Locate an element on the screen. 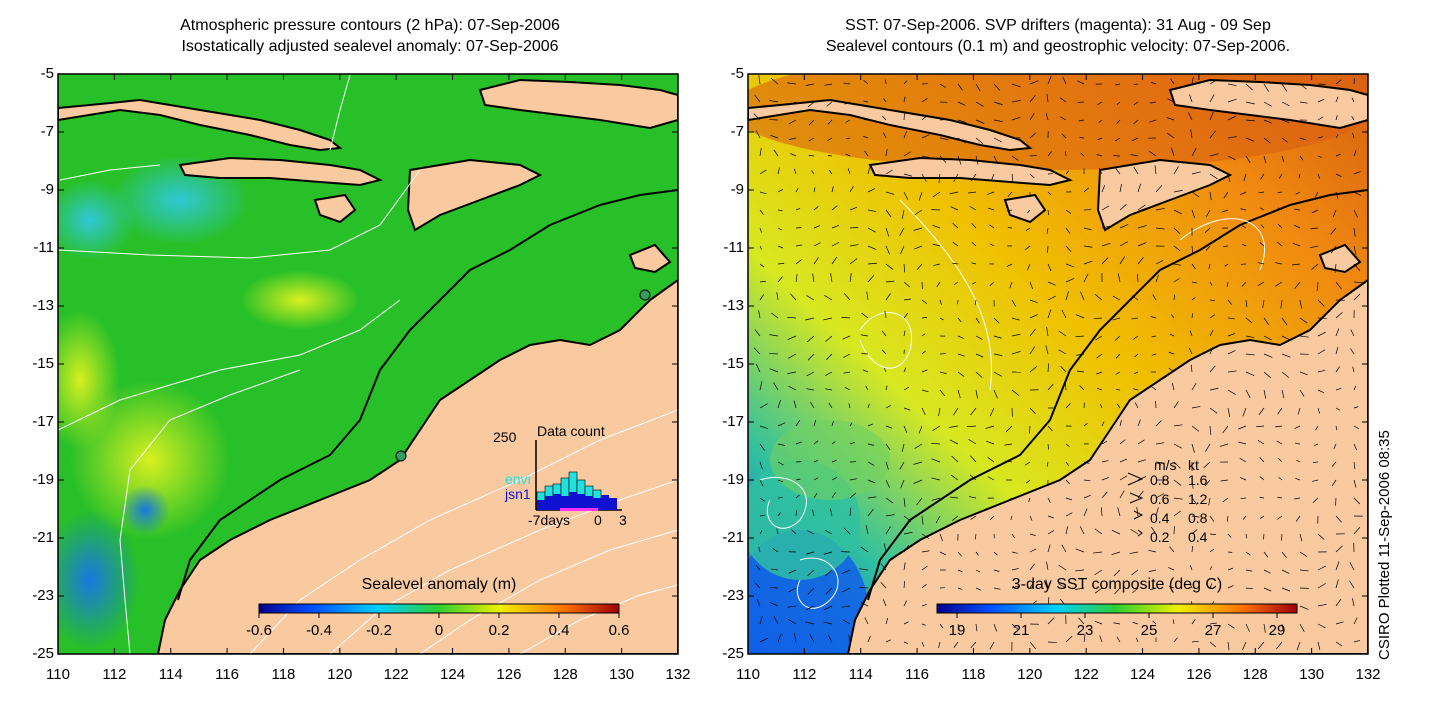 This screenshot has width=1440, height=720. colorbar-tick-label: 23 is located at coordinates (1085, 630).